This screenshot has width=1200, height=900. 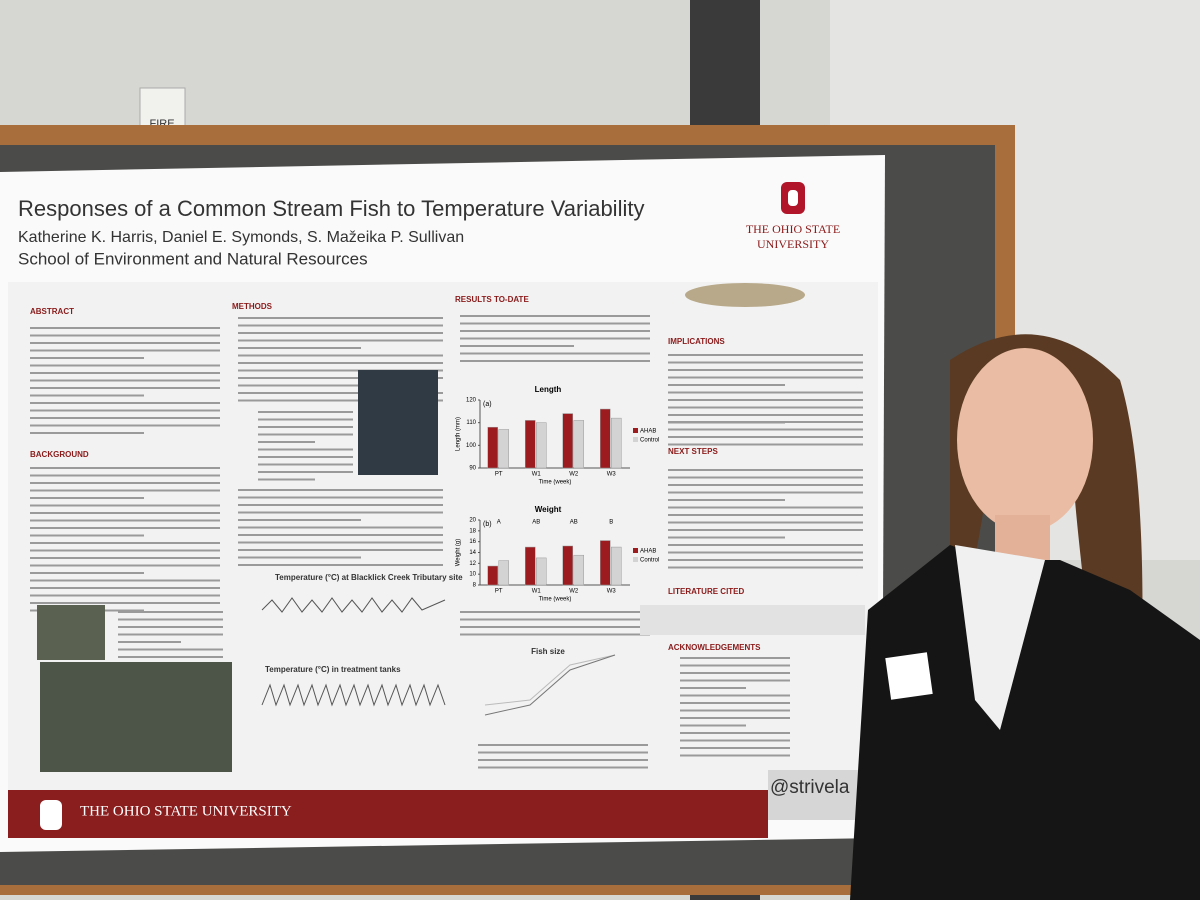 What do you see at coordinates (696, 341) in the screenshot?
I see `section-heading: IMPLICATIONS` at bounding box center [696, 341].